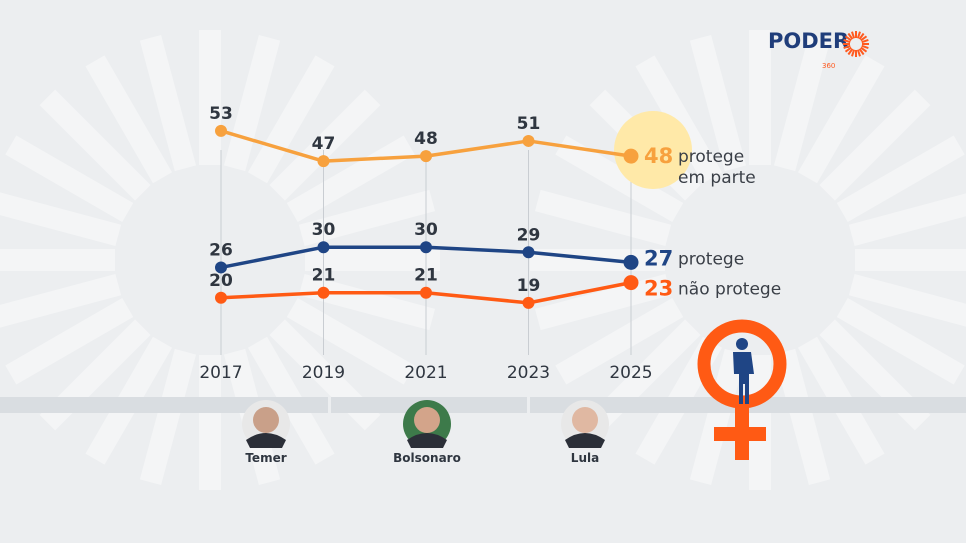 The image size is (966, 543). I want to click on highlight-circle, so click(653, 150).